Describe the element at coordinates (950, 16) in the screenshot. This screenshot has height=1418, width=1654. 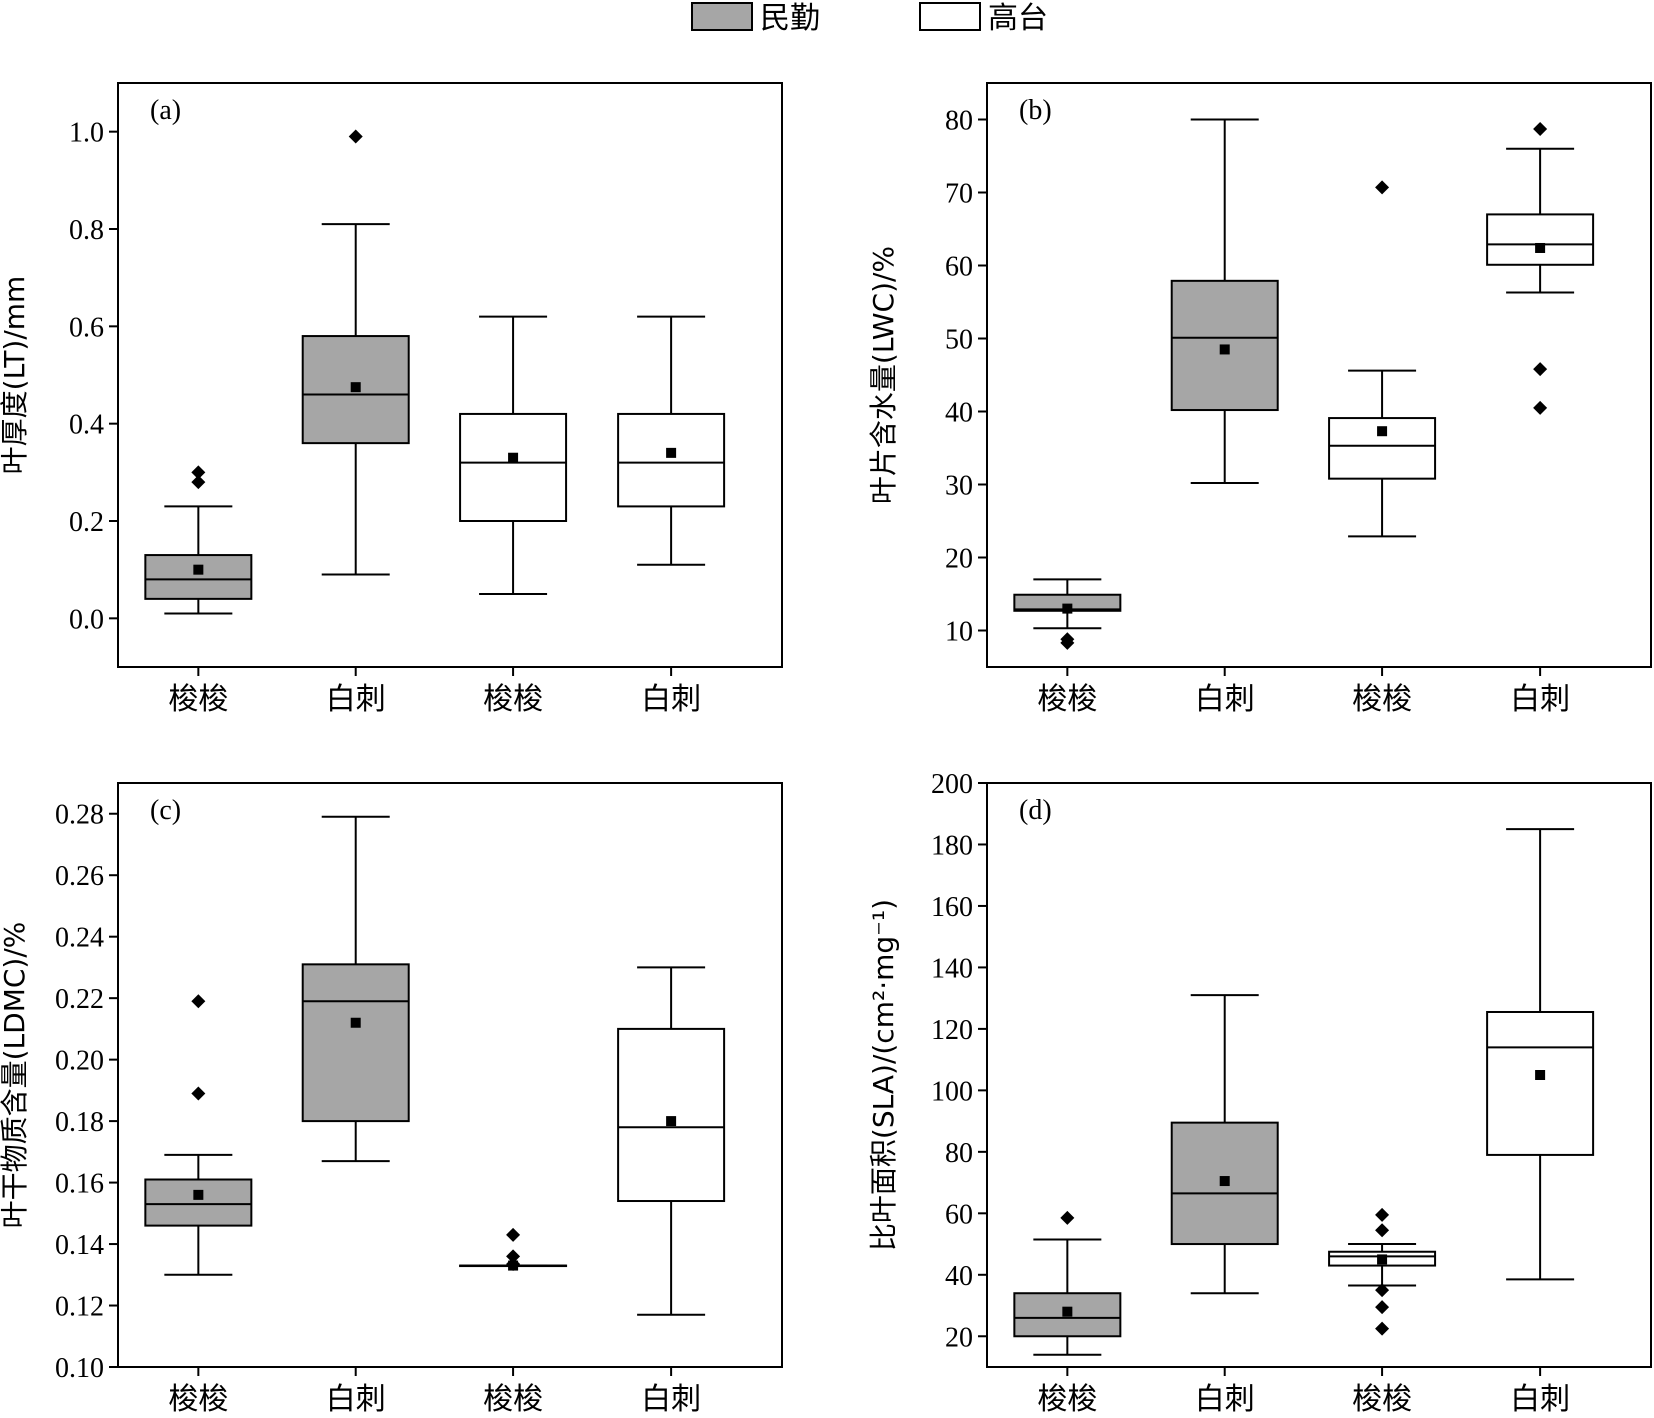
I see `legend-swatch-gaotai` at that location.